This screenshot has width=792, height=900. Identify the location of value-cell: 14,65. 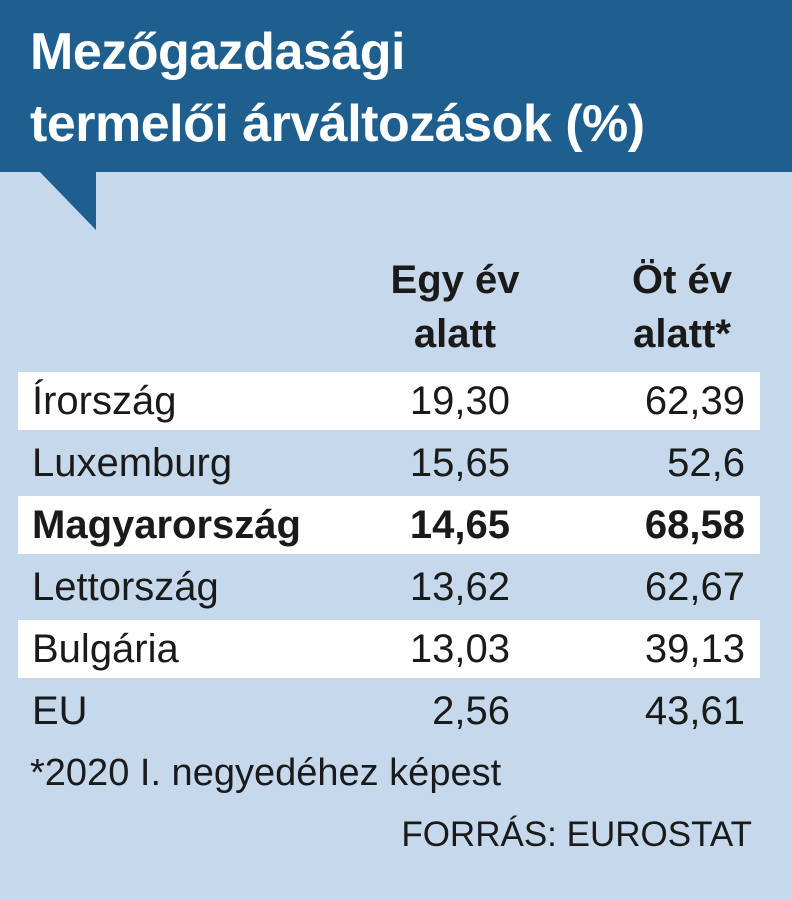
(459, 525).